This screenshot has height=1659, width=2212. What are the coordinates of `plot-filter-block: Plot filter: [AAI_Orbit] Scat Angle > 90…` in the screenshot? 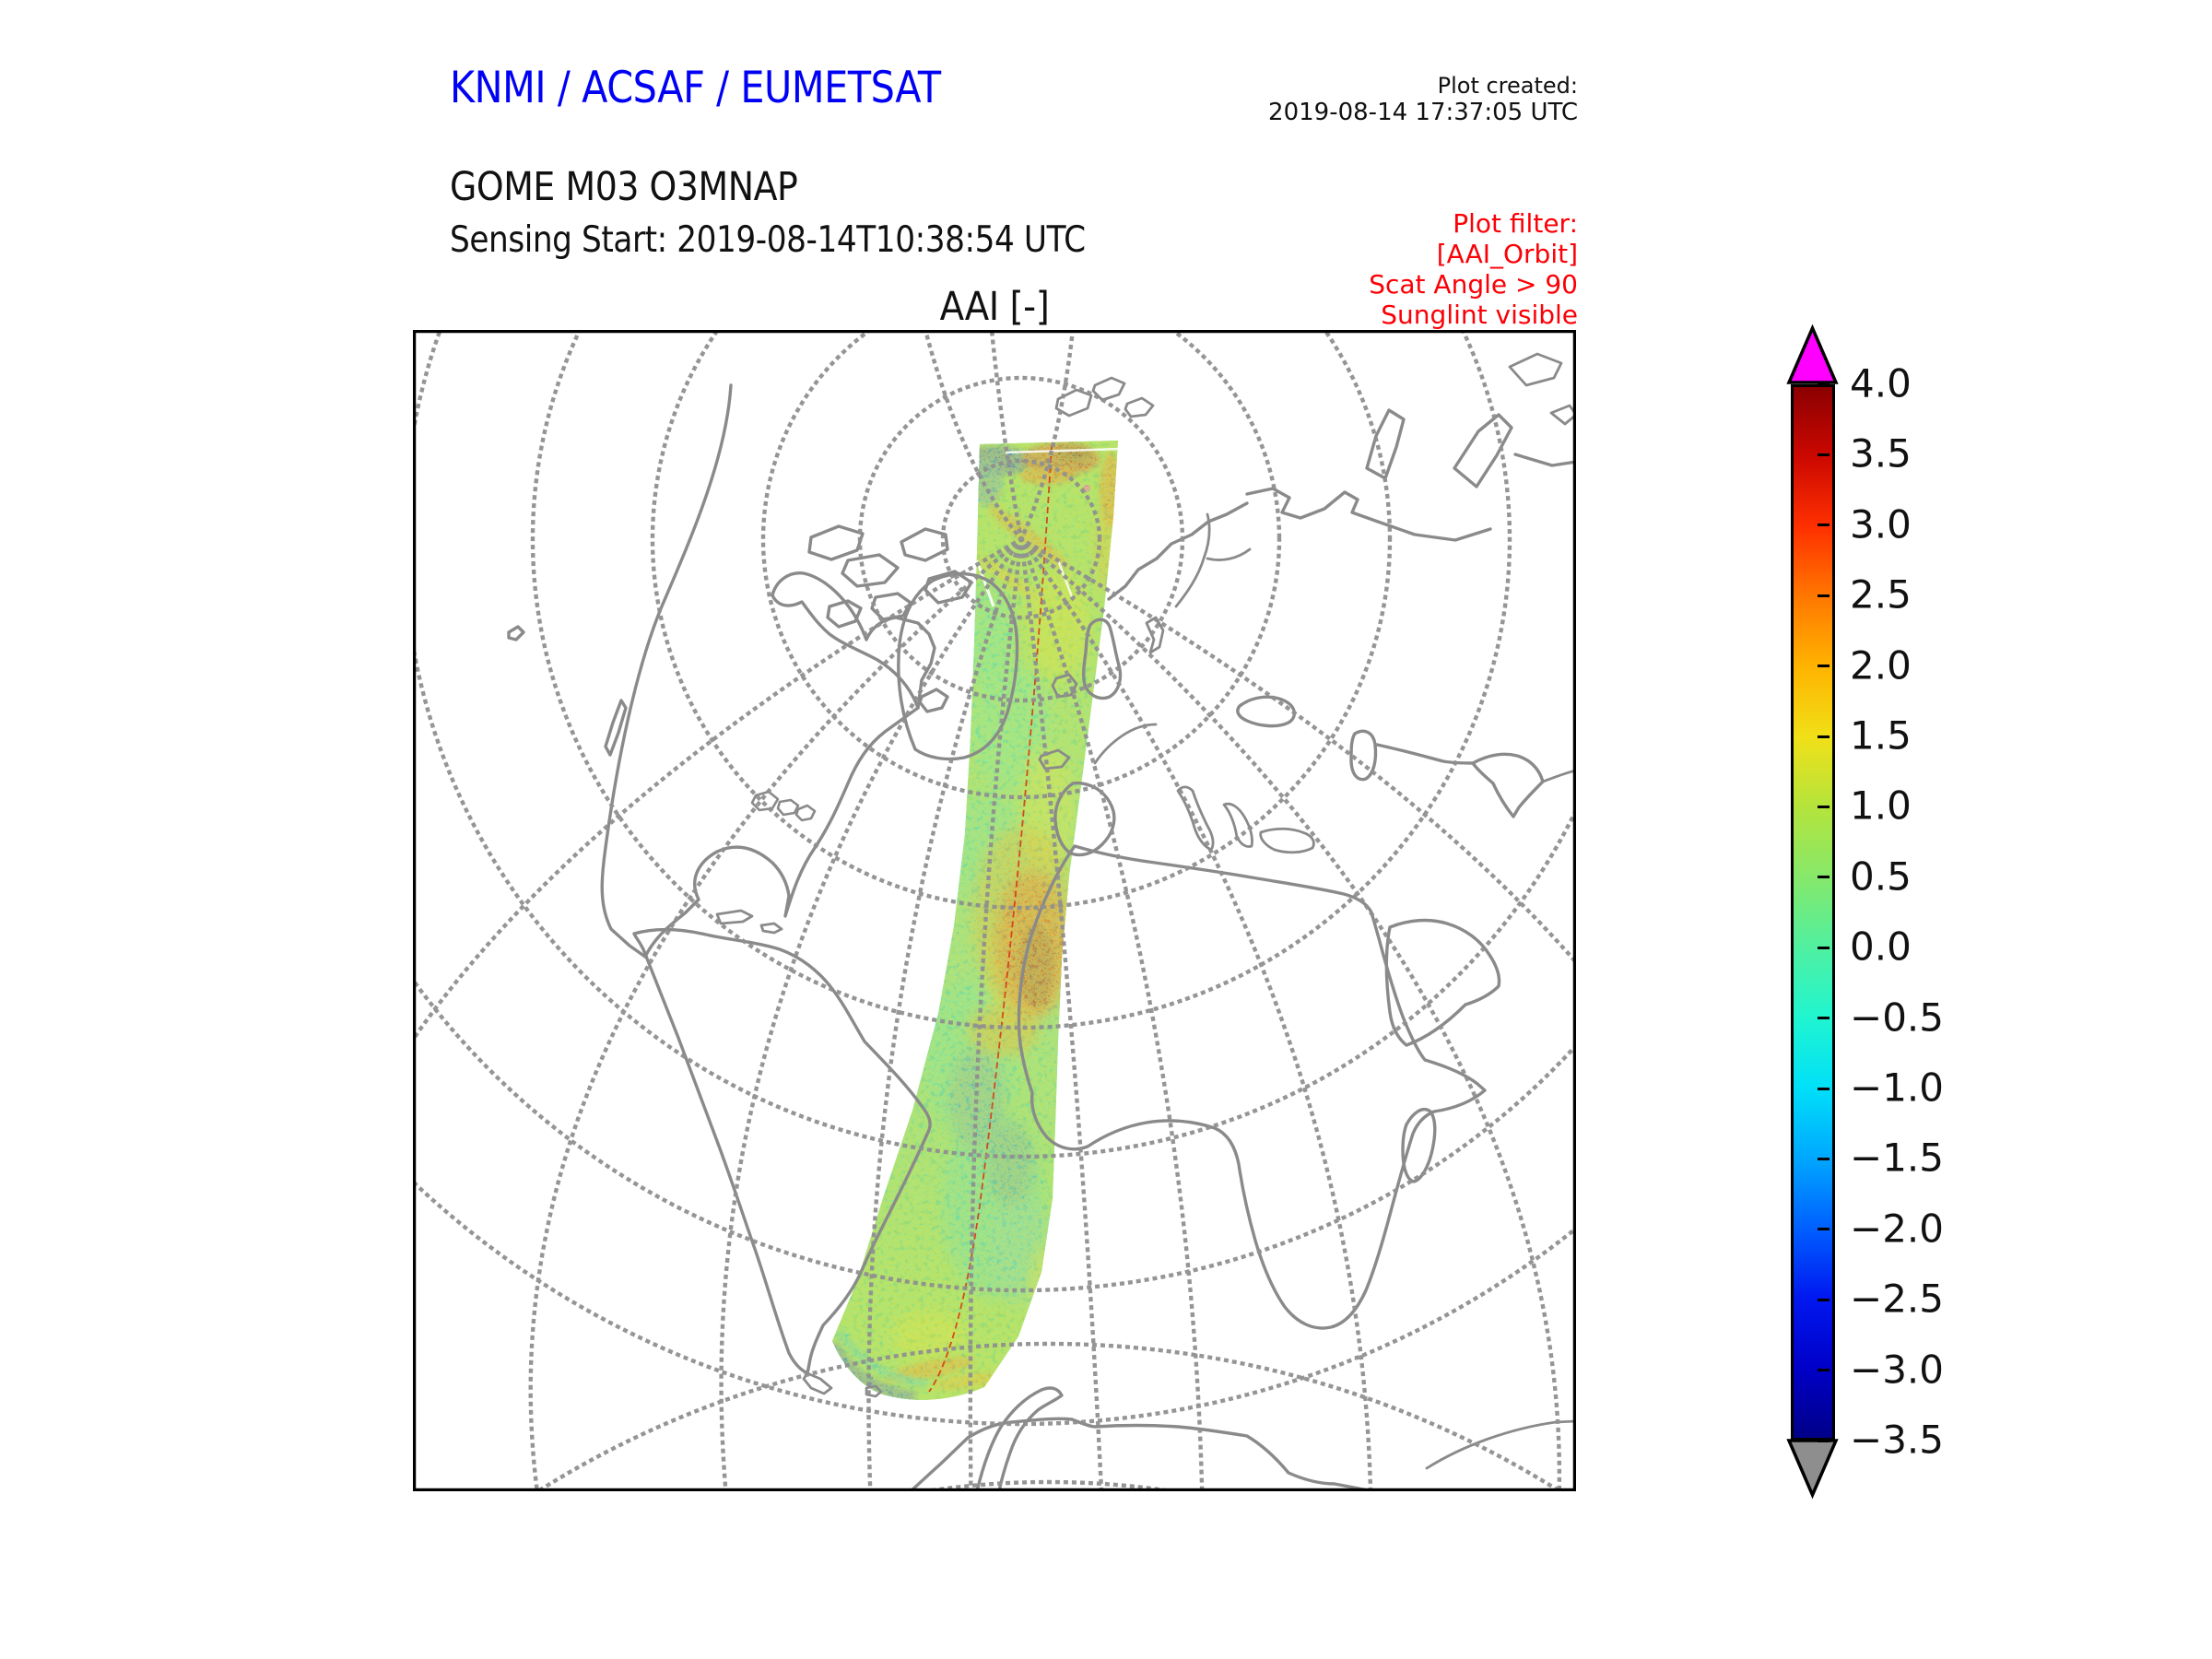 It's located at (1473, 269).